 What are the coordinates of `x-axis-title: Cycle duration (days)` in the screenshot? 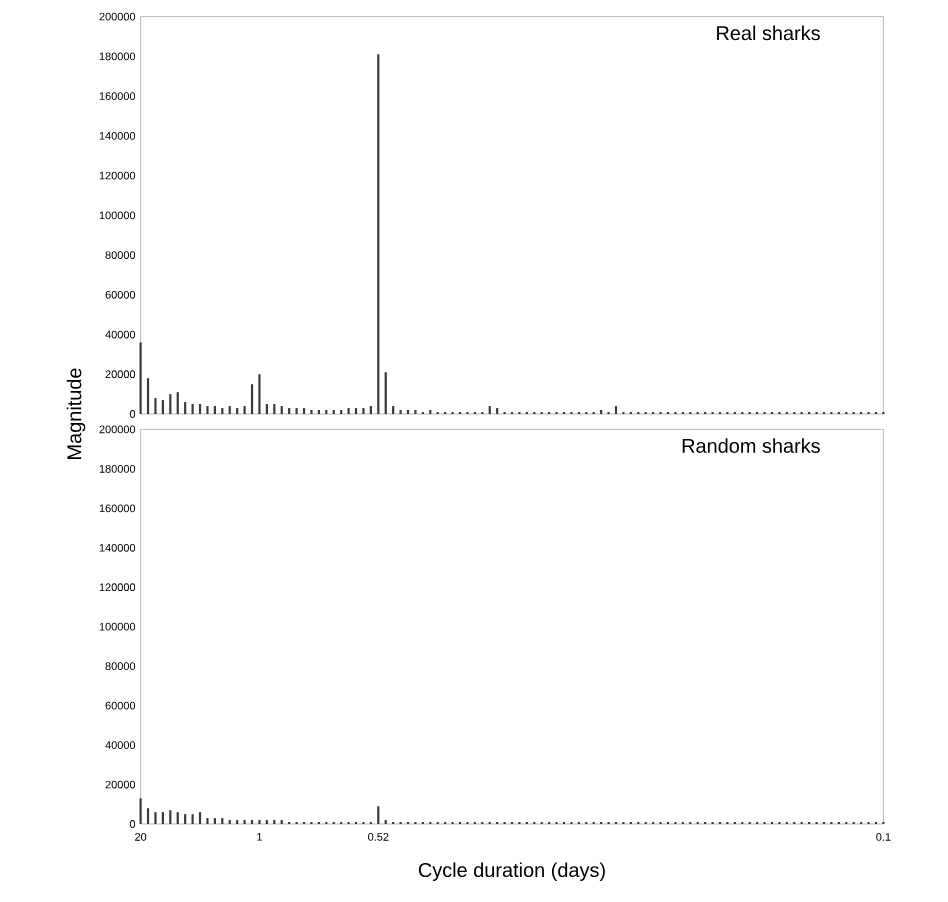 It's located at (511, 871).